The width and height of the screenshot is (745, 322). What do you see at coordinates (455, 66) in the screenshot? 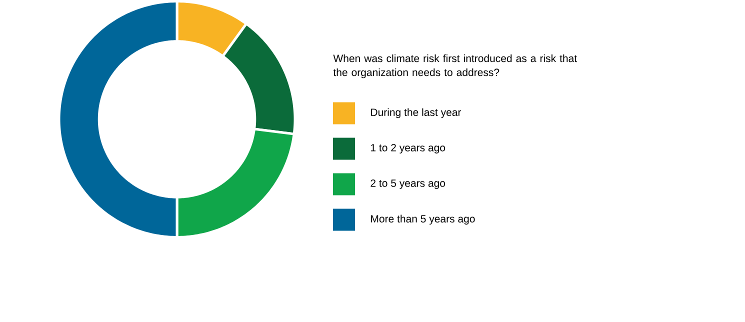
I see `text: When was climate risk first introduced as a risk that the organization needs to address?` at bounding box center [455, 66].